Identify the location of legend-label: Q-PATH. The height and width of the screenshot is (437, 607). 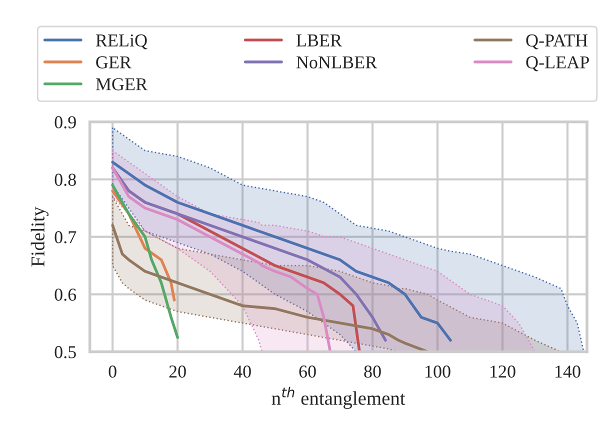
(557, 42).